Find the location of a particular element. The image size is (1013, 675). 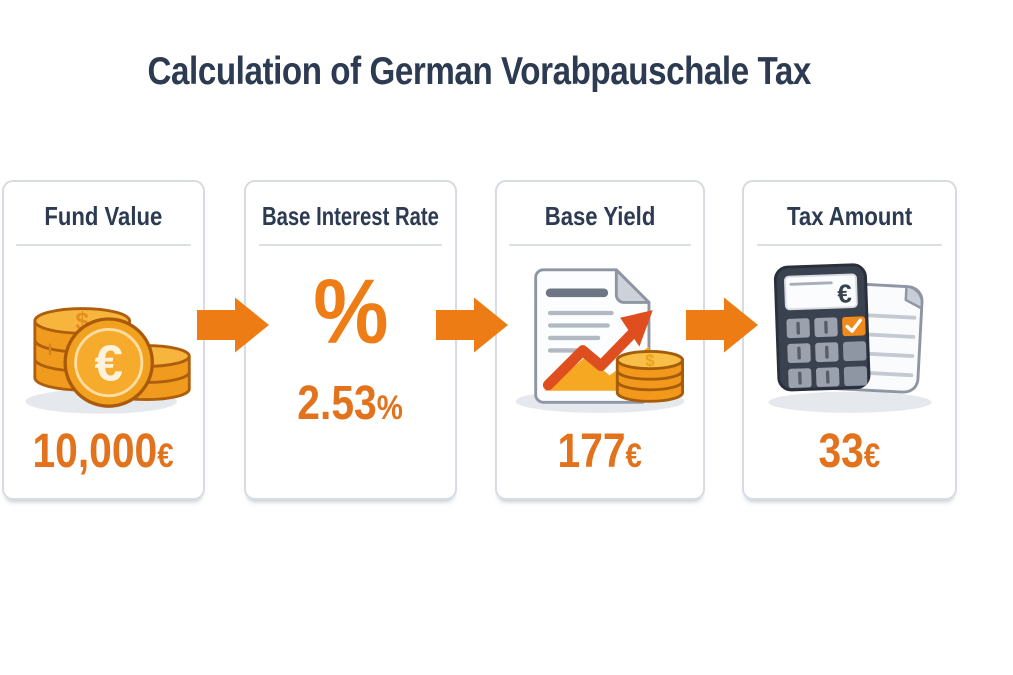

card-value: 2.53% is located at coordinates (350, 403).